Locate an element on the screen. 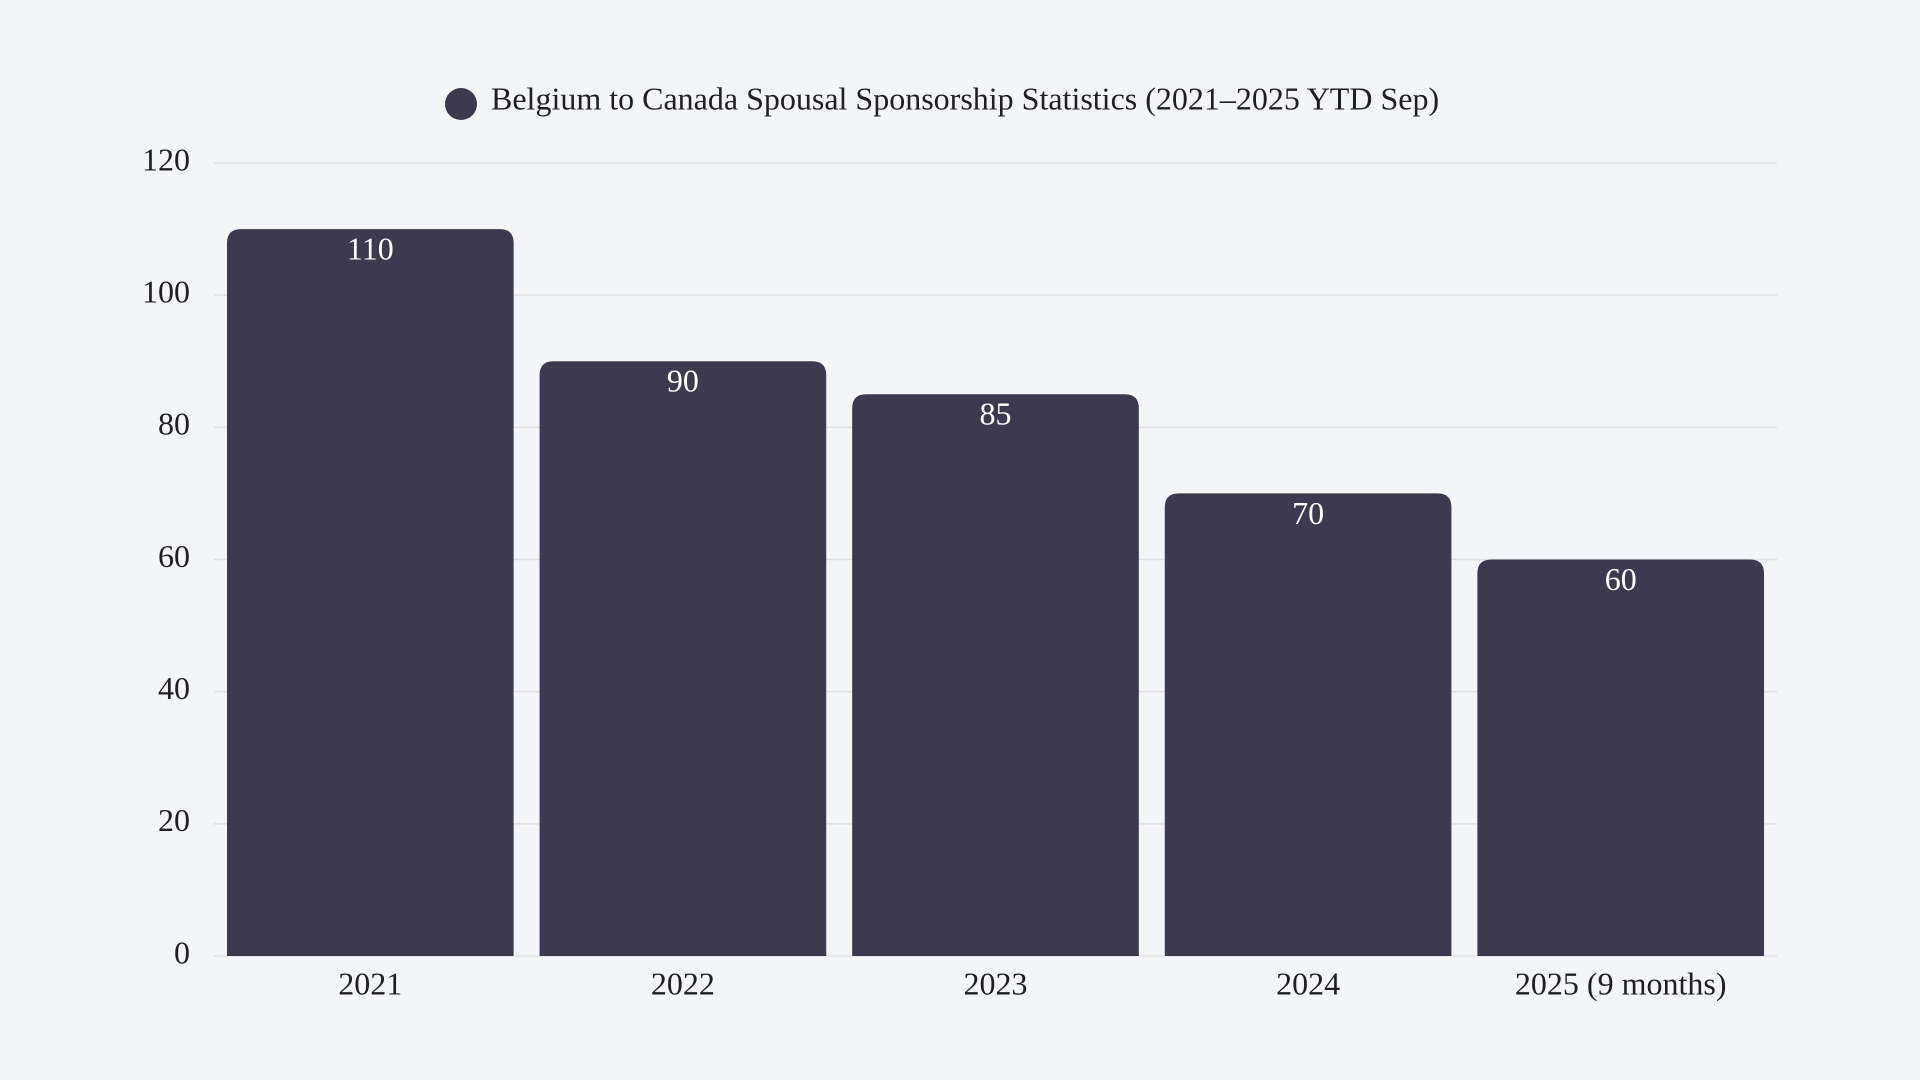 The width and height of the screenshot is (1920, 1080). x-tick-label: 2023 is located at coordinates (996, 983).